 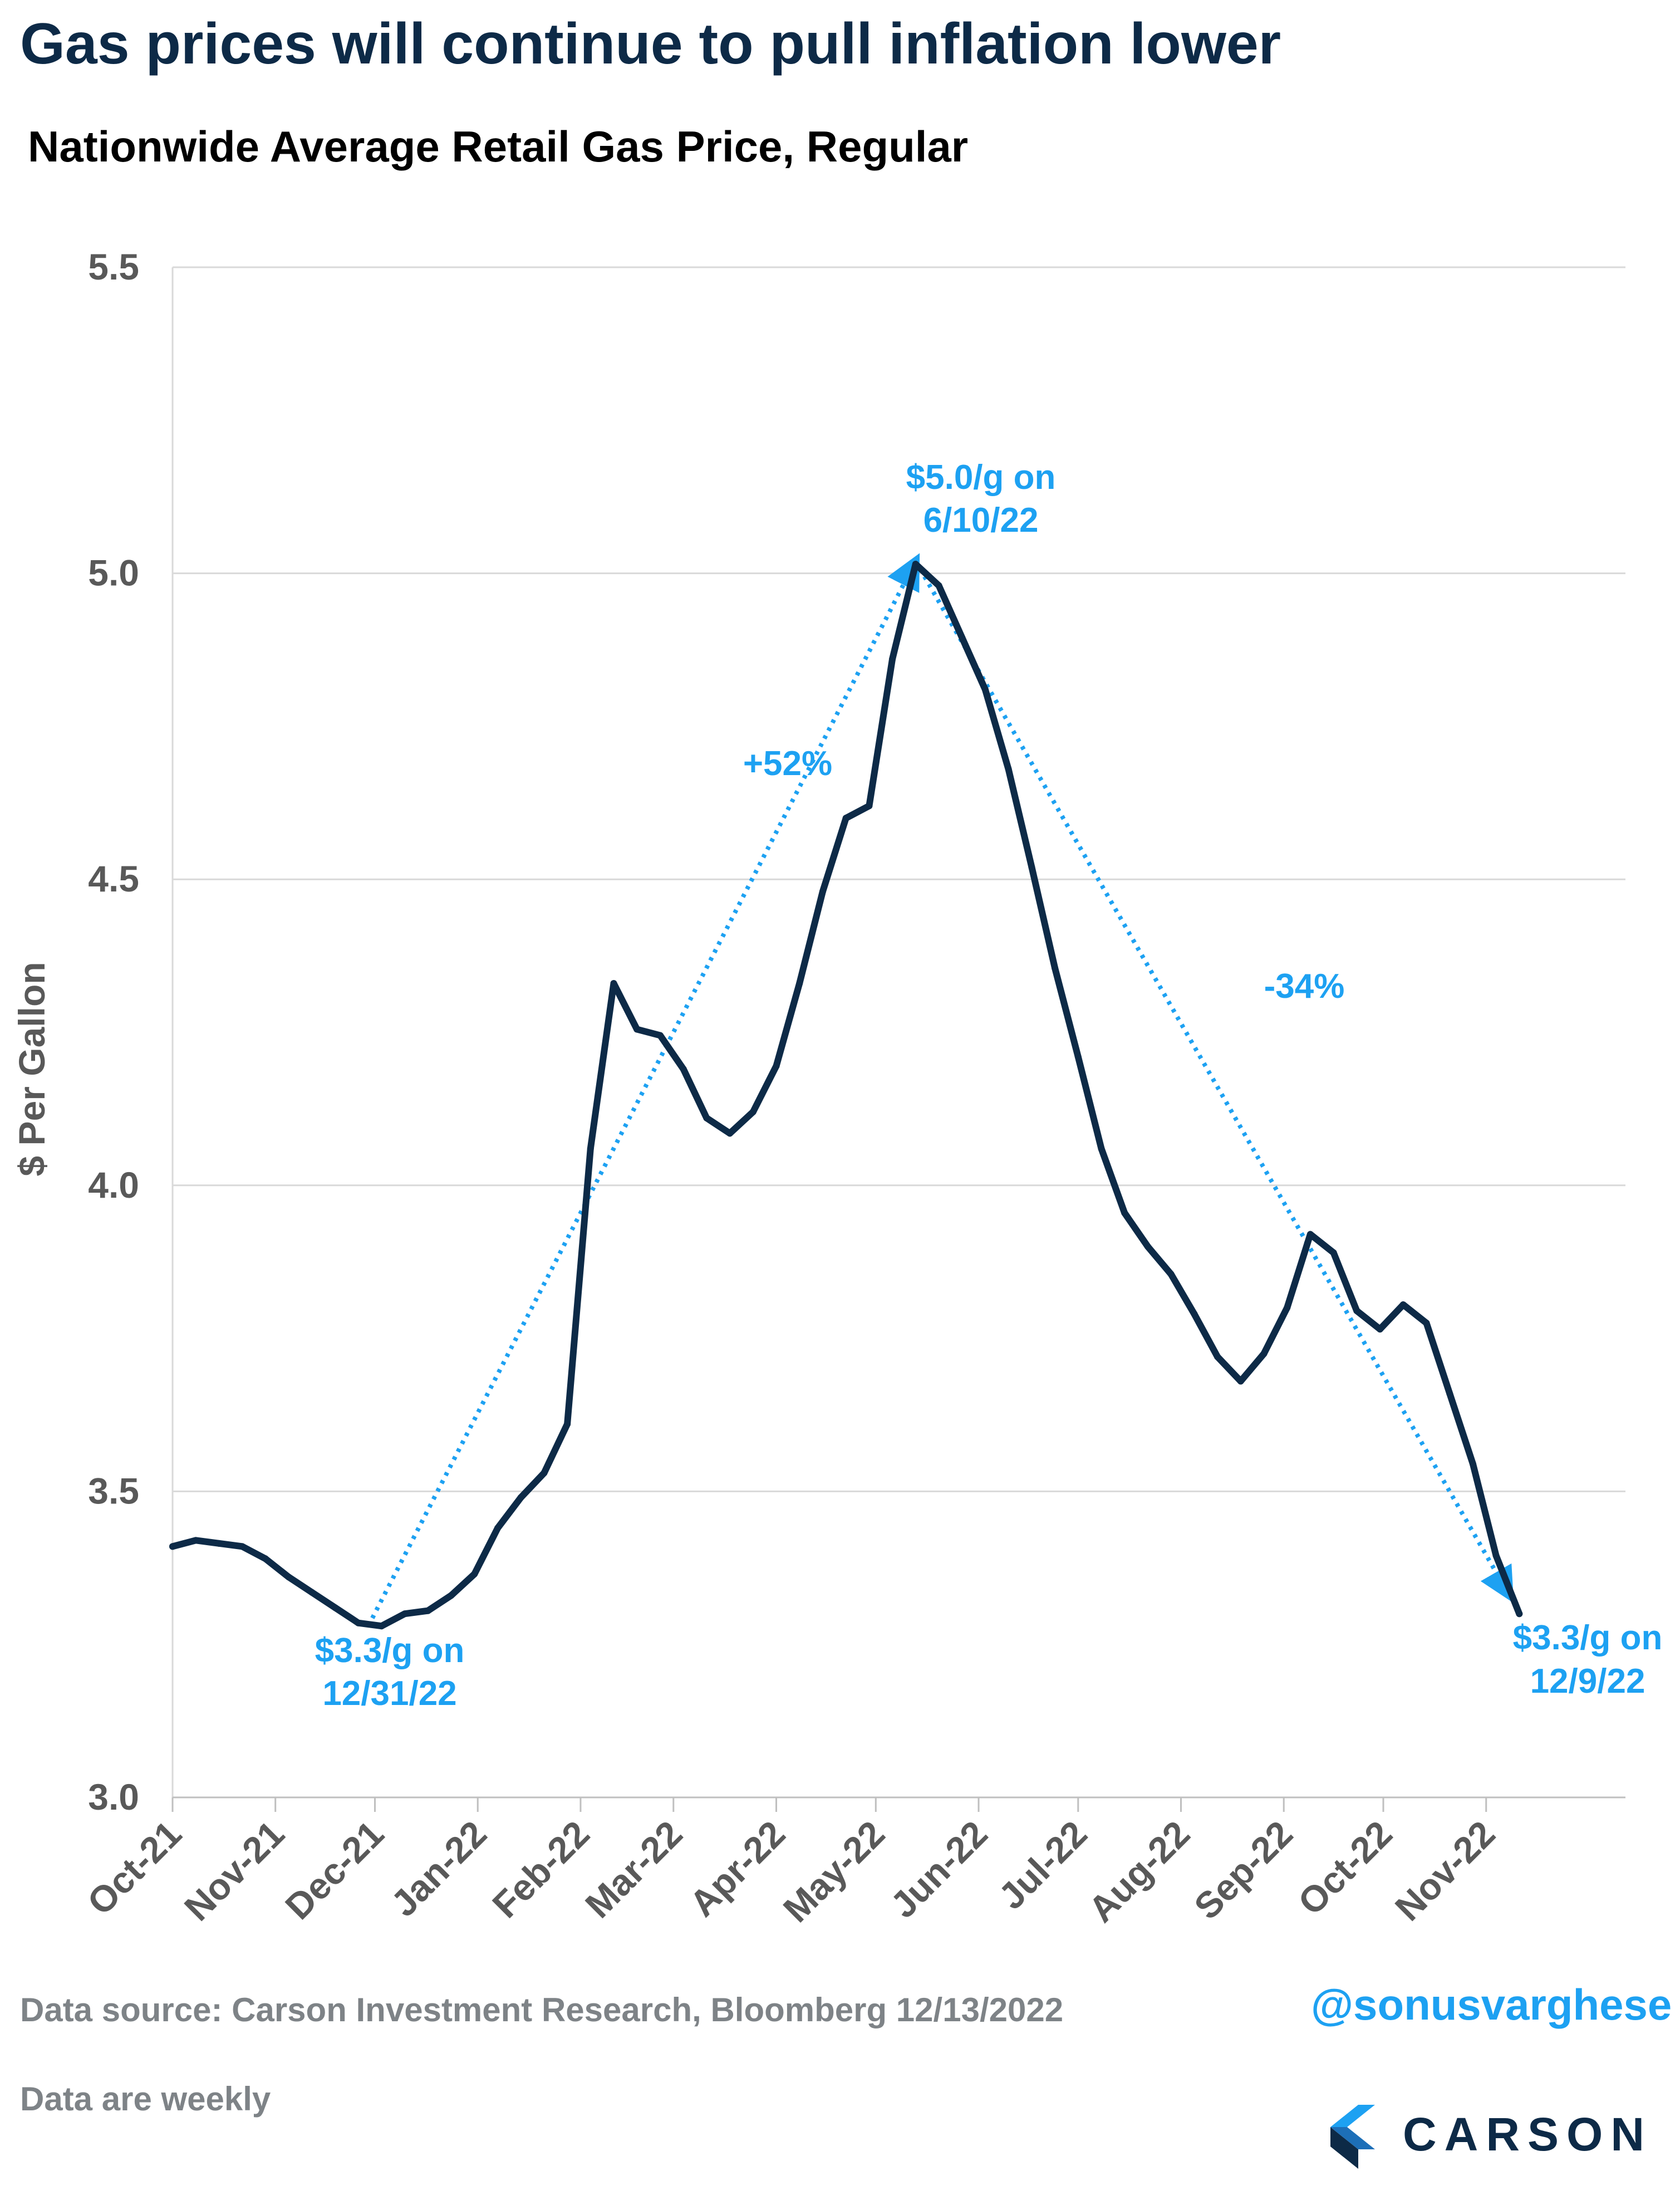 I want to click on y-tick-label: 5.0, so click(x=113, y=573).